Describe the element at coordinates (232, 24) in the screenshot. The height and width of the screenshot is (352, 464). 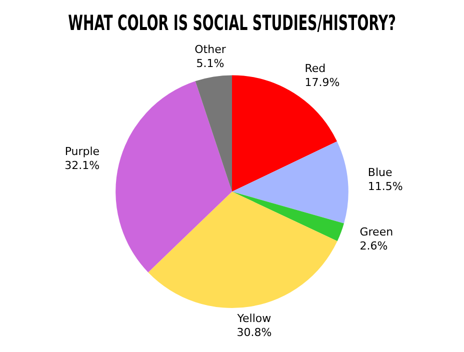
I see `chart-title: WHAT COLOR IS SOCIAL STUDIES/HISTORY?` at that location.